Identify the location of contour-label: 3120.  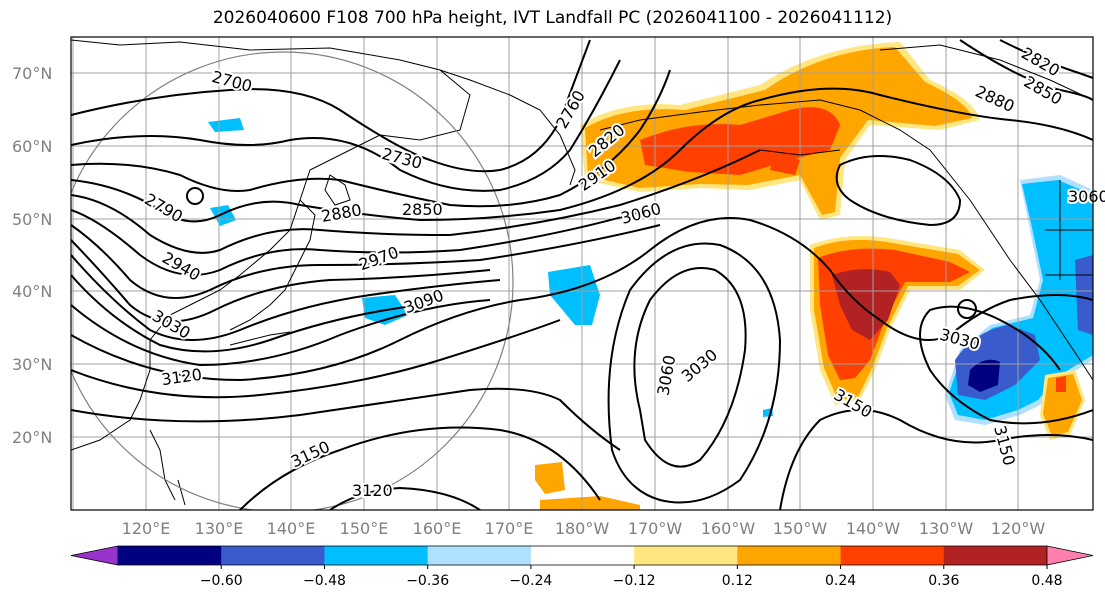
(372, 490).